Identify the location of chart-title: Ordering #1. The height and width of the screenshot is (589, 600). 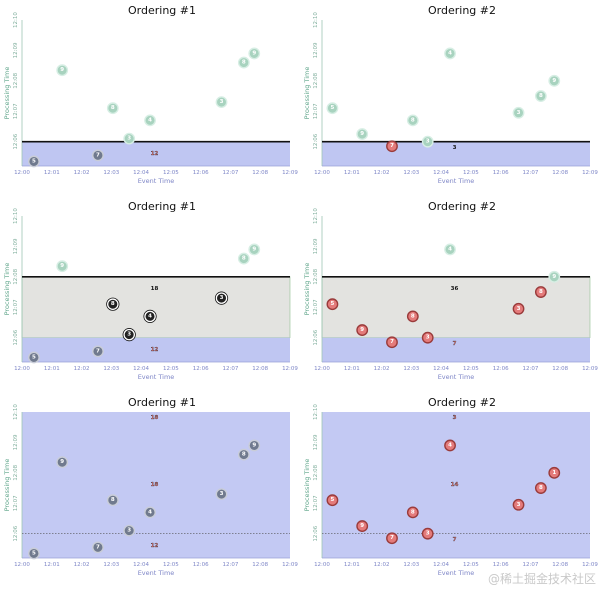
(162, 402).